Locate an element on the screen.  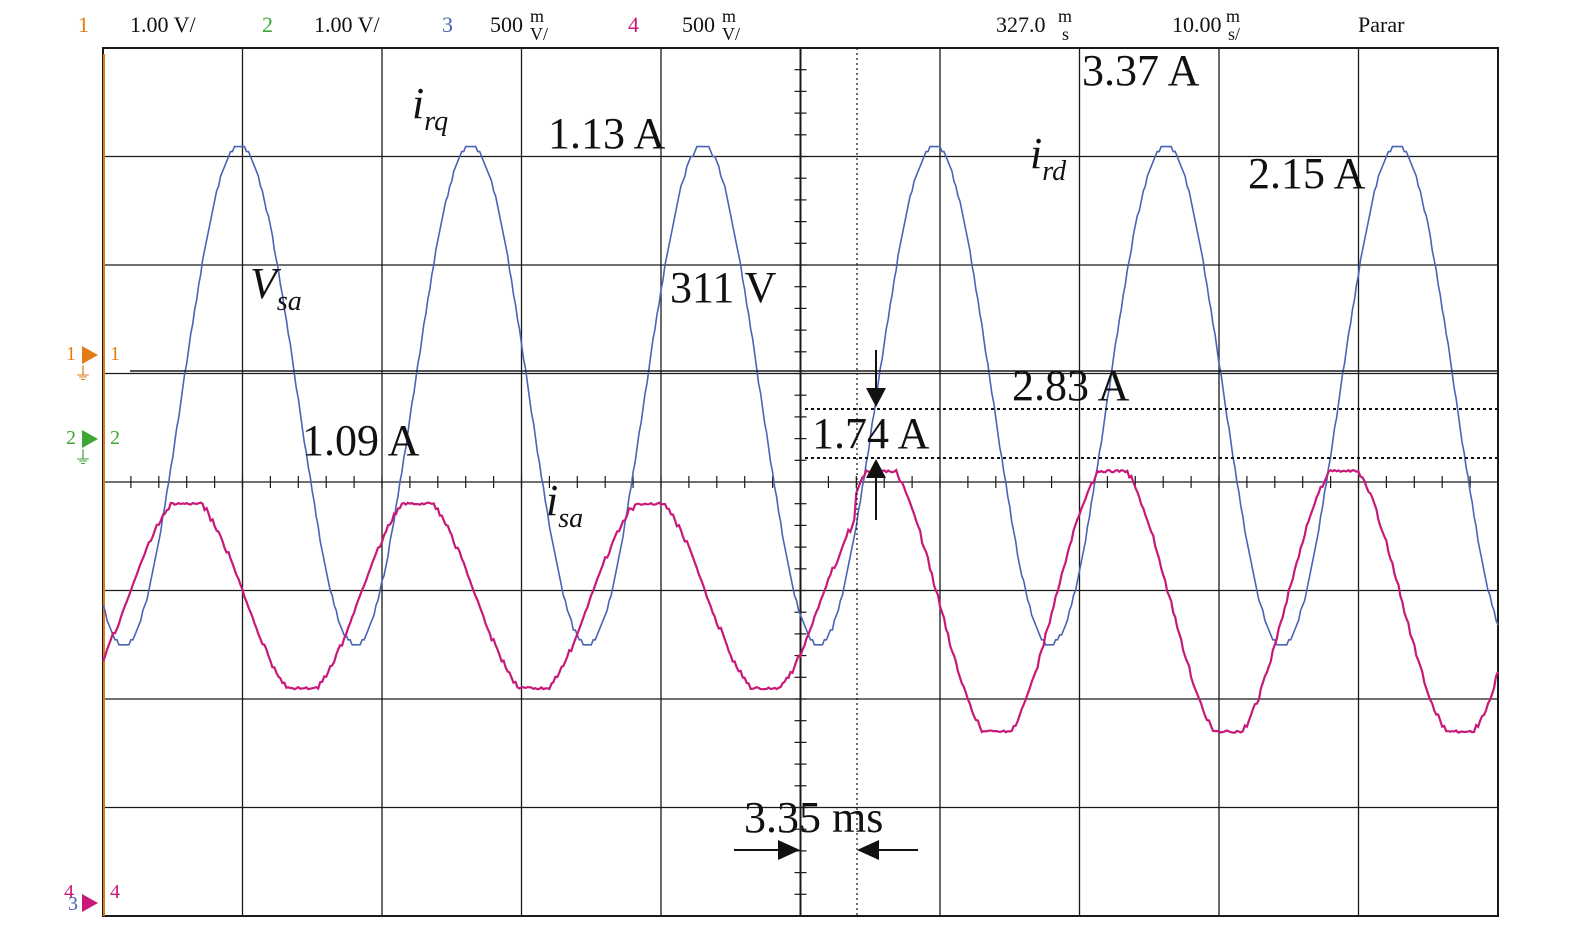
step-time-value: 3.35 ms is located at coordinates (813, 817).